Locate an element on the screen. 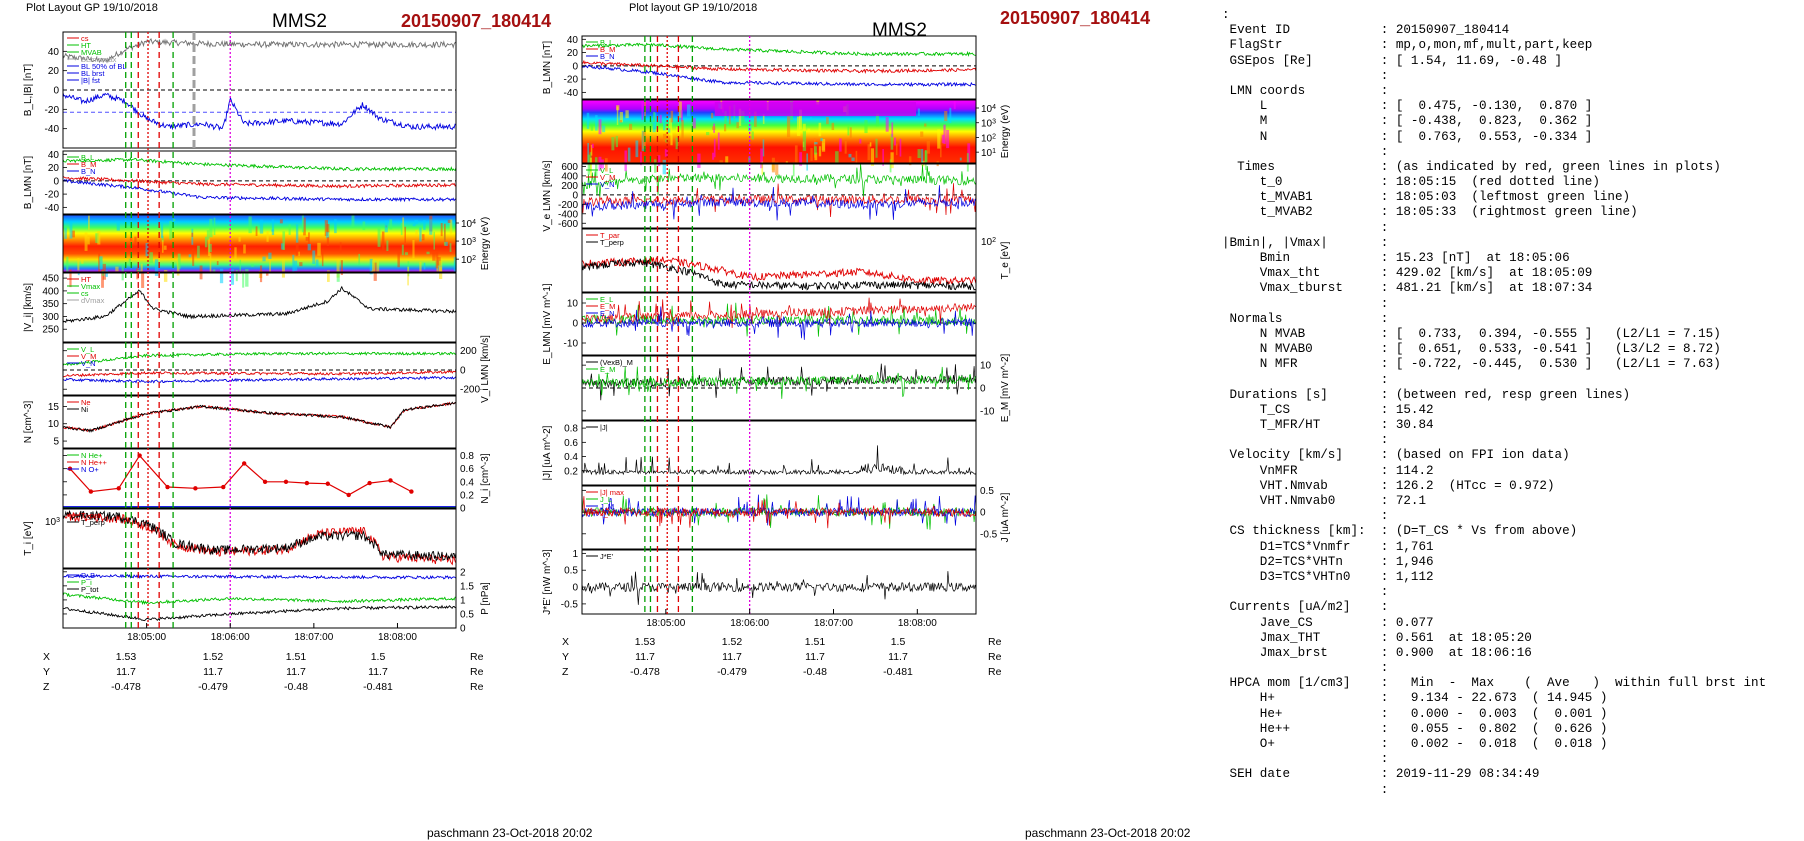  series-b-m is located at coordinates (779, 67).